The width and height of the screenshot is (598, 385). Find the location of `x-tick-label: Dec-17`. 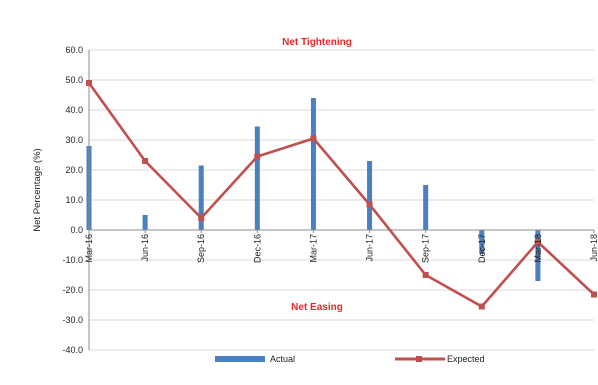

x-tick-label: Dec-17 is located at coordinates (482, 248).